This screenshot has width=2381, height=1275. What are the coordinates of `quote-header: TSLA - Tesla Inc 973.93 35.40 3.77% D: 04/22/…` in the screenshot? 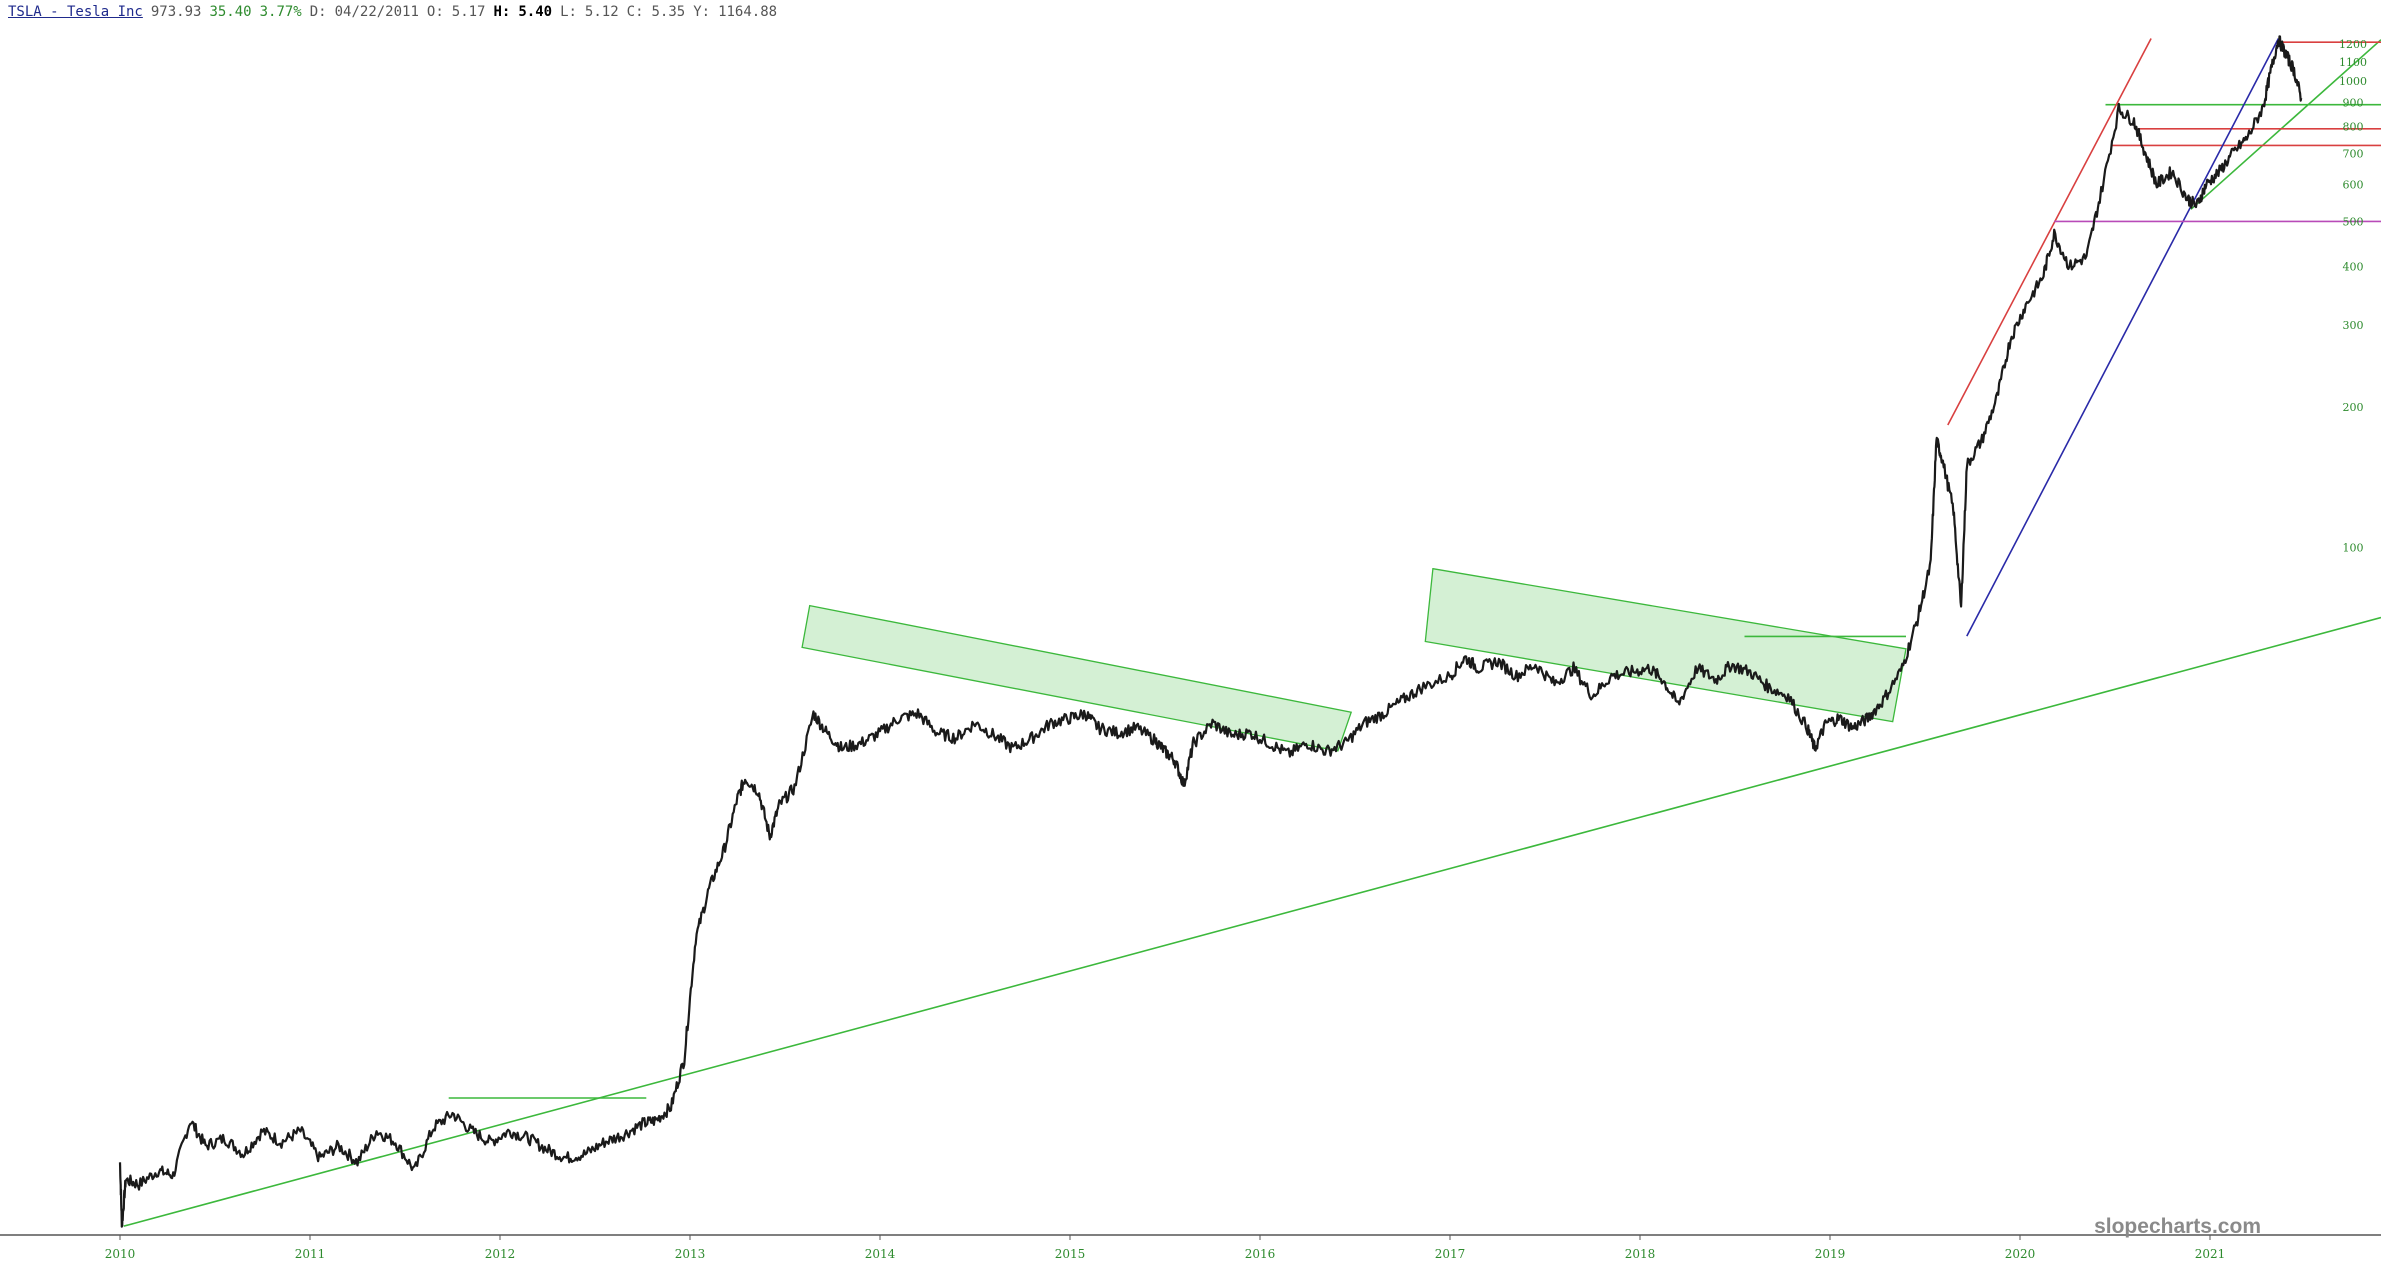 It's located at (396, 12).